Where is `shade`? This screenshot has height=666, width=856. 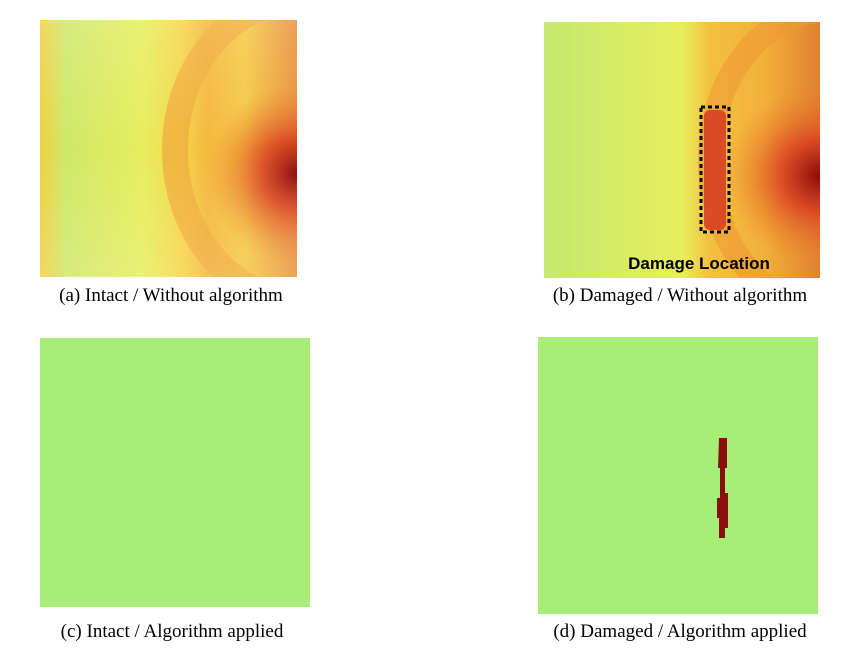 shade is located at coordinates (168, 148).